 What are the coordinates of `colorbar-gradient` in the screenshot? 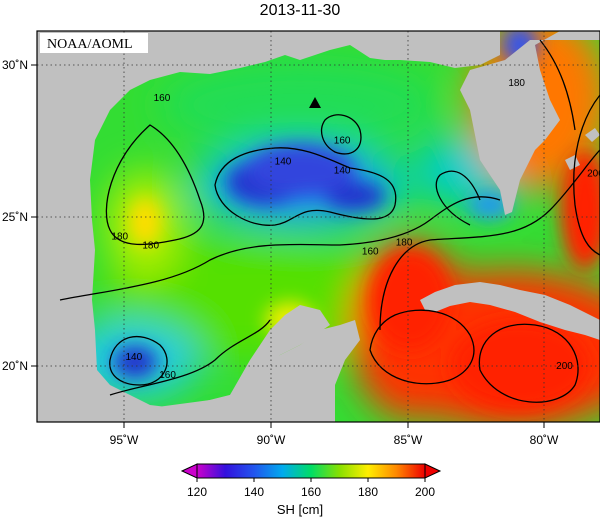 It's located at (311, 471).